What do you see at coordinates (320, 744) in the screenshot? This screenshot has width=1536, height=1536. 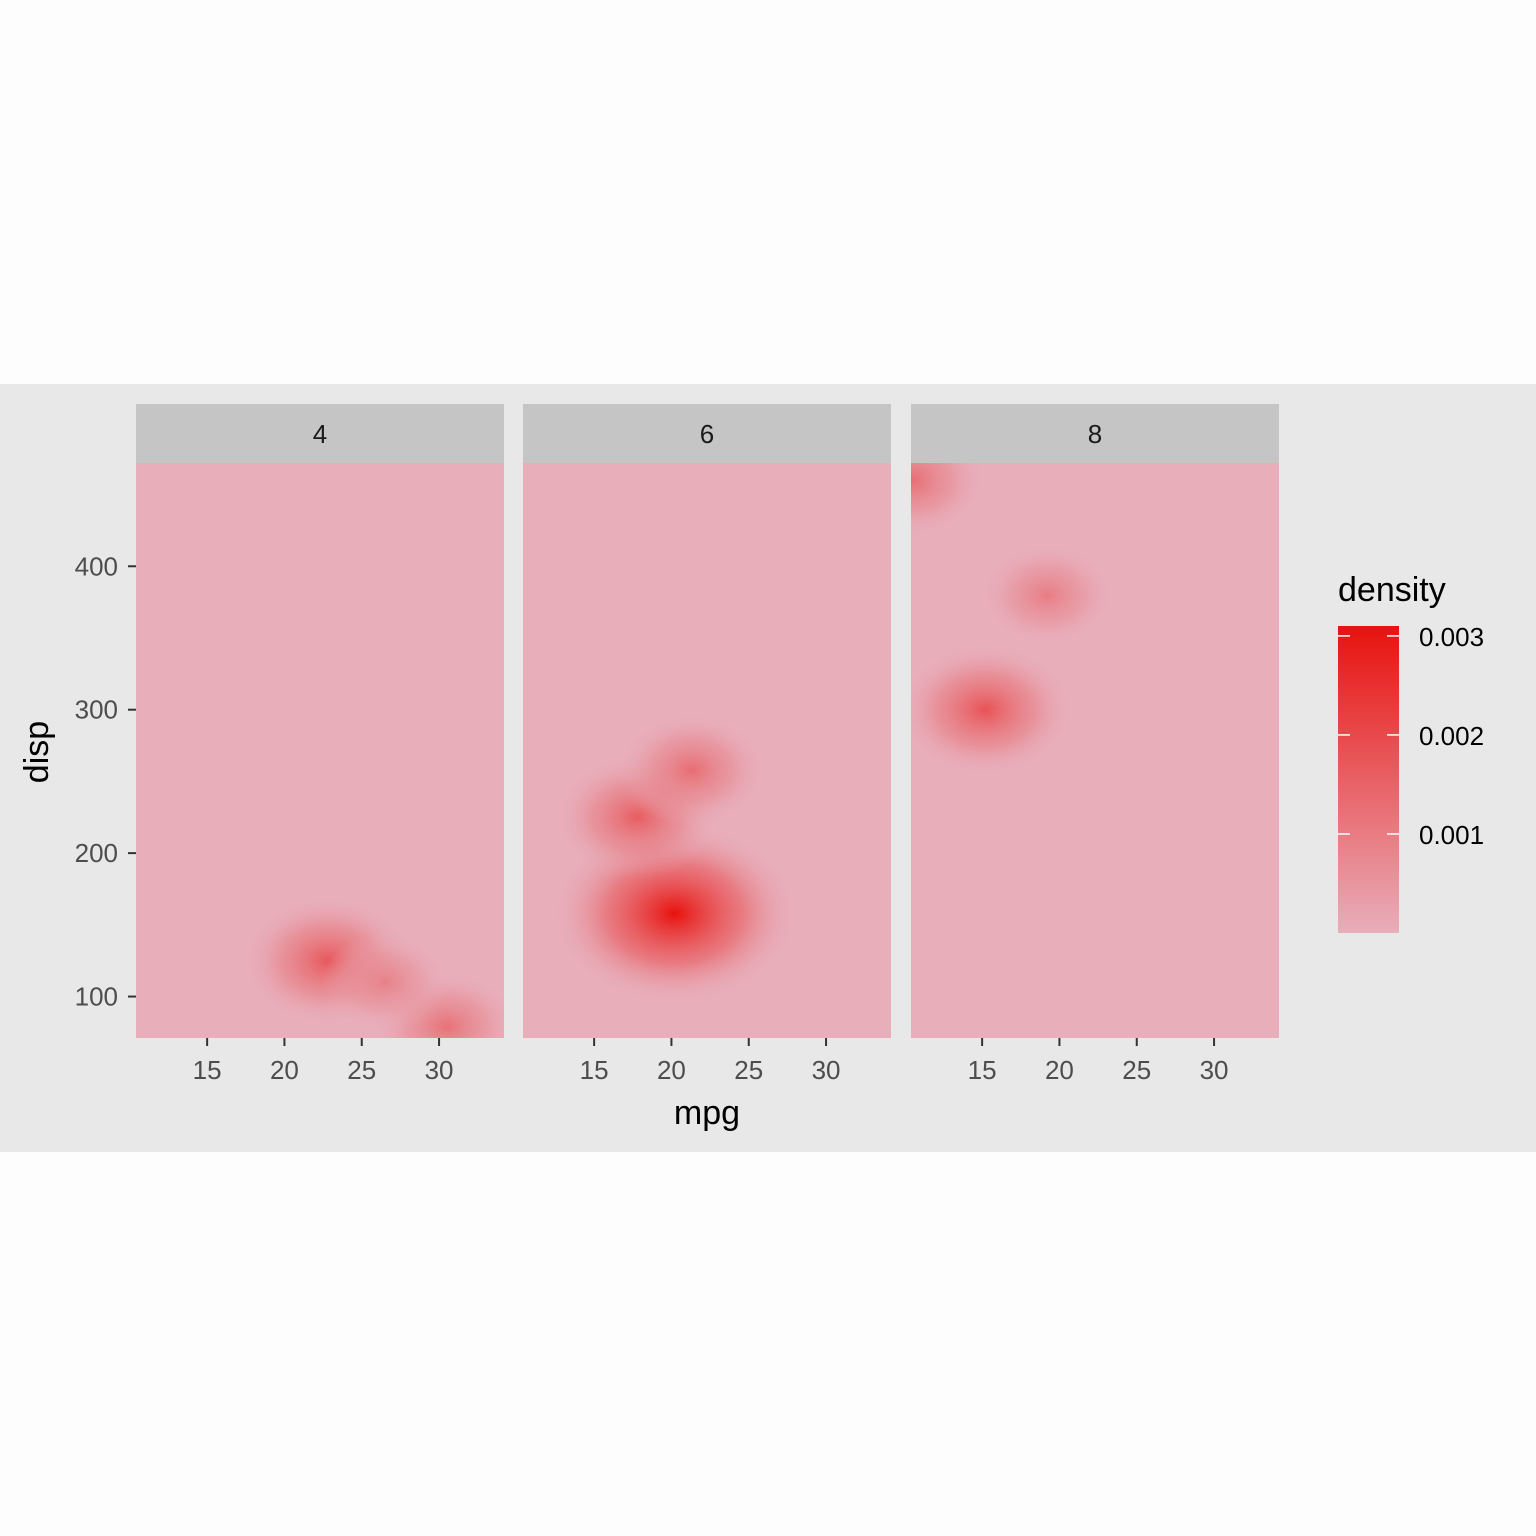 I see `facet-panel: 4 15 20 25 30` at bounding box center [320, 744].